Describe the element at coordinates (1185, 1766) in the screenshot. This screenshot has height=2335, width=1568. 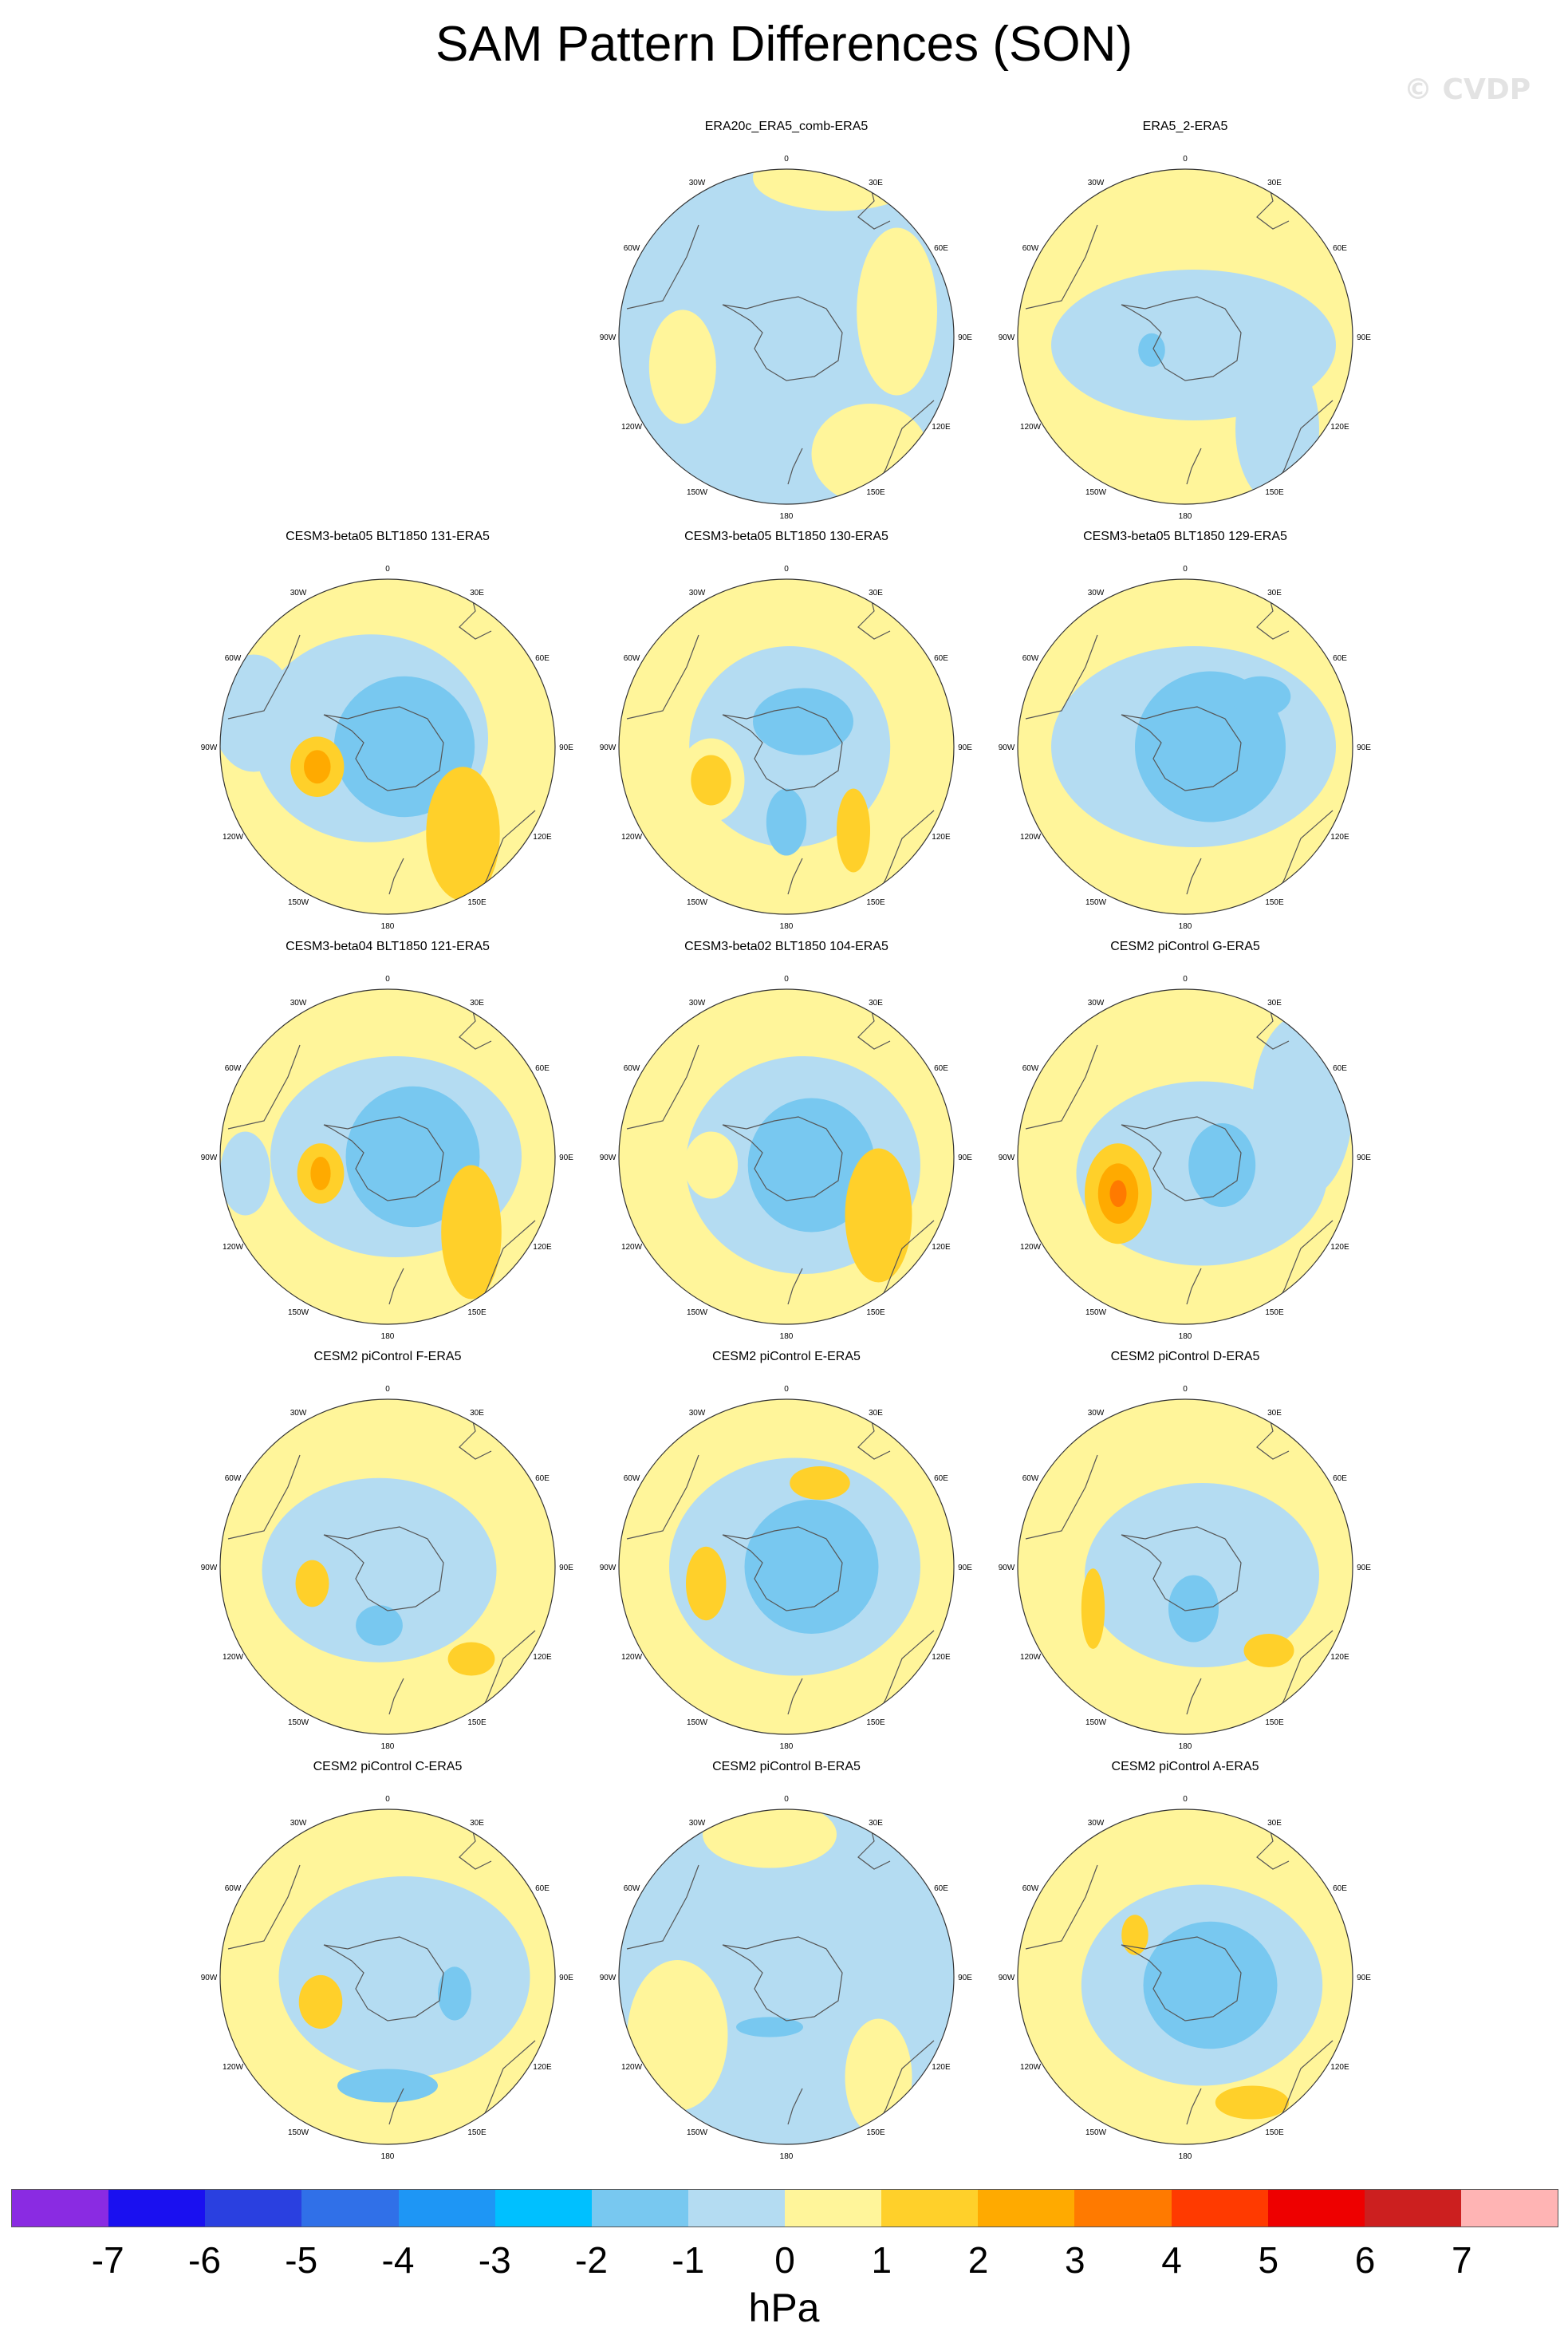
I see `panel-title: CESM2 piControl A-ERA5` at that location.